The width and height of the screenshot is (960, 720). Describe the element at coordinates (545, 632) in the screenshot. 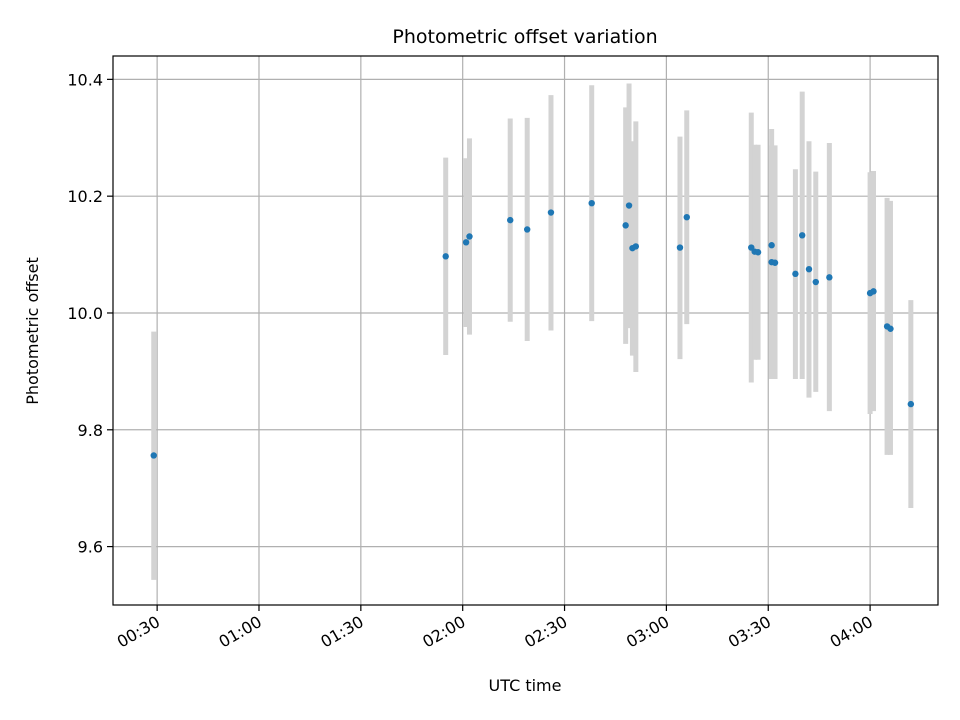

I see `x-tick-label: 02:30` at that location.